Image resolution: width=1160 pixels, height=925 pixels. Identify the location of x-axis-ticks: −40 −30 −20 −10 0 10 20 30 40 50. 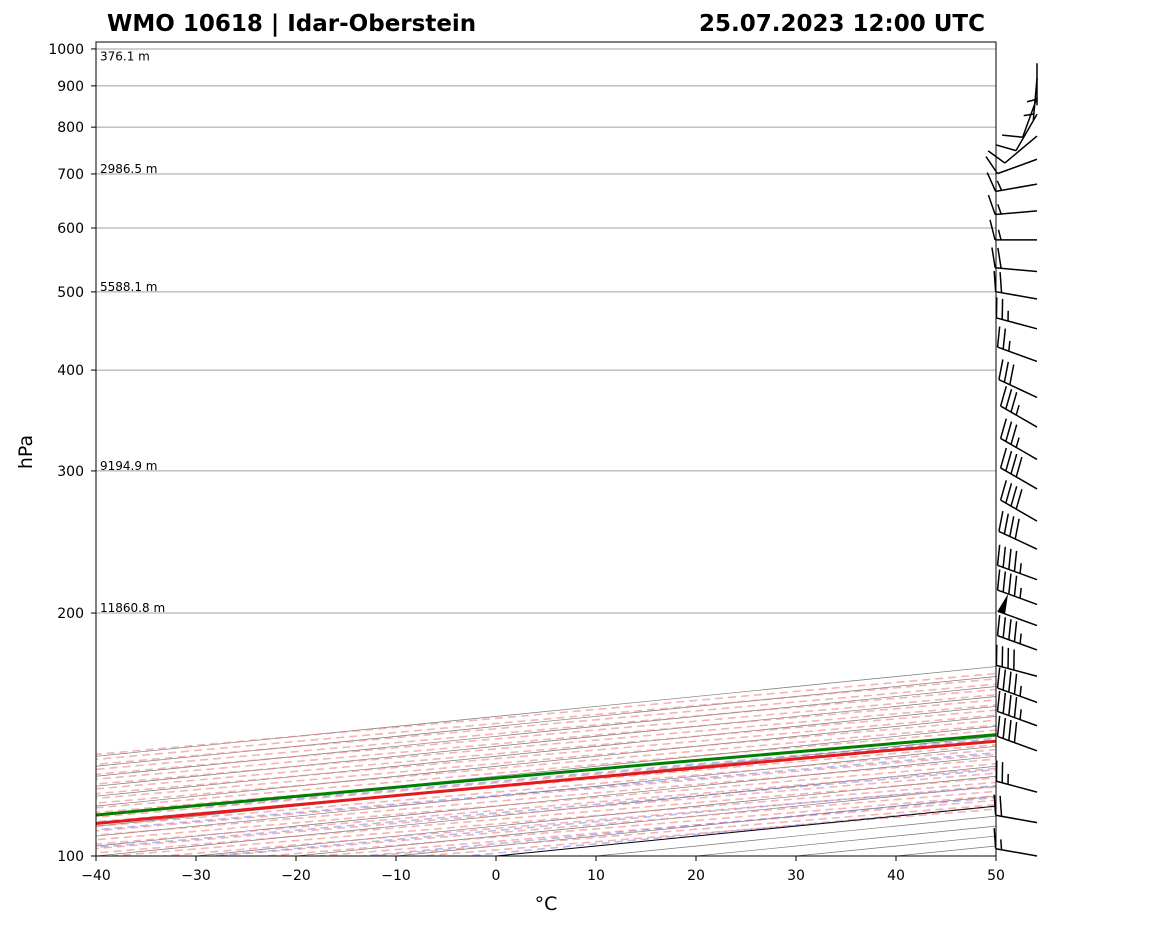
(543, 870).